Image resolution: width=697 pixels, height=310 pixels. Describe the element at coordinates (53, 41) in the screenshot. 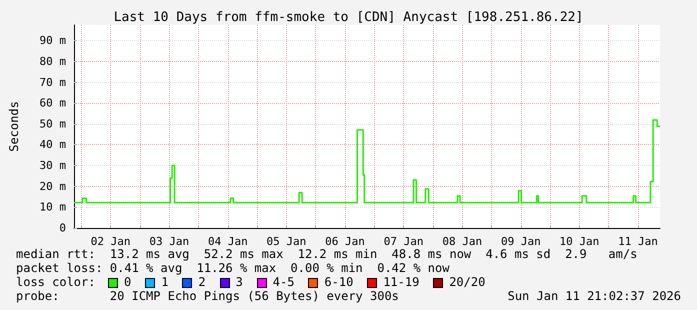

I see `y-tick-label: 90 m` at that location.